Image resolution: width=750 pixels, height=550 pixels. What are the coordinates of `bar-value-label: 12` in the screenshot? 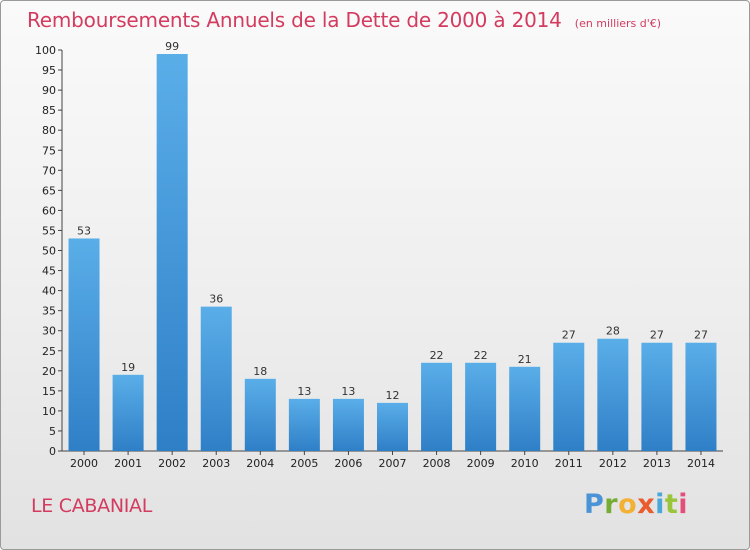 It's located at (393, 395).